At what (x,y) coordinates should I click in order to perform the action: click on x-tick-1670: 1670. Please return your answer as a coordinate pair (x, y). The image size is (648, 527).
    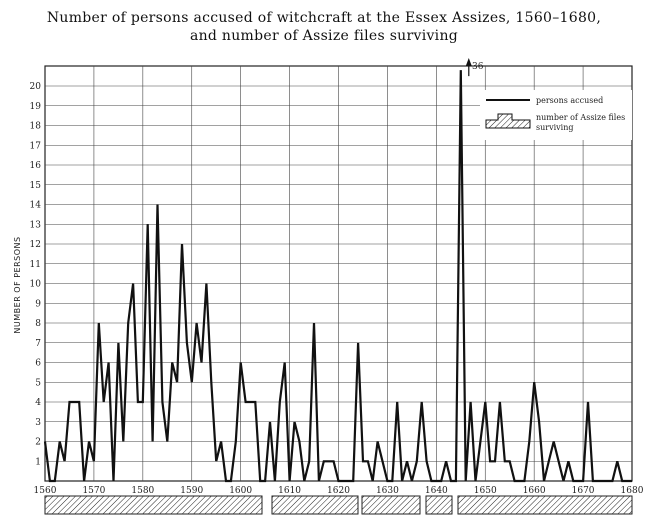
    Looking at the image, I should click on (583, 491).